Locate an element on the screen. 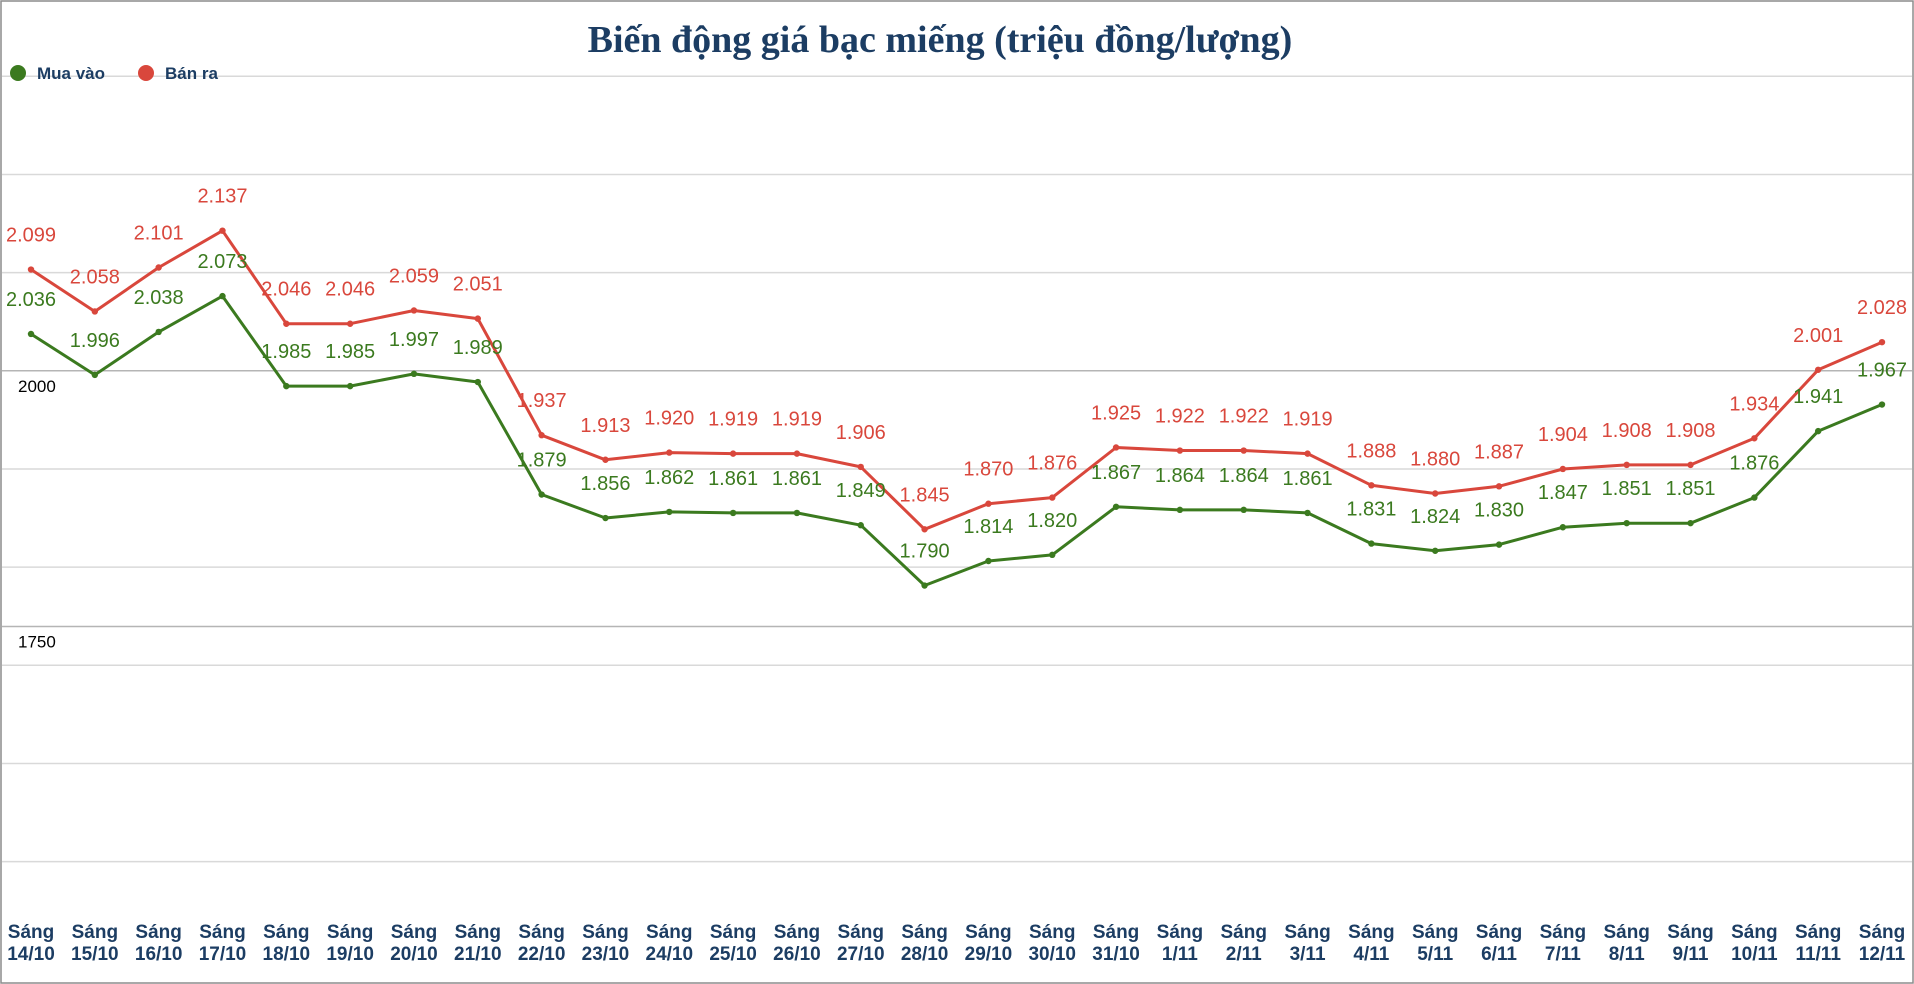  data-label-ban-ra-22: 1.880 is located at coordinates (1435, 460).